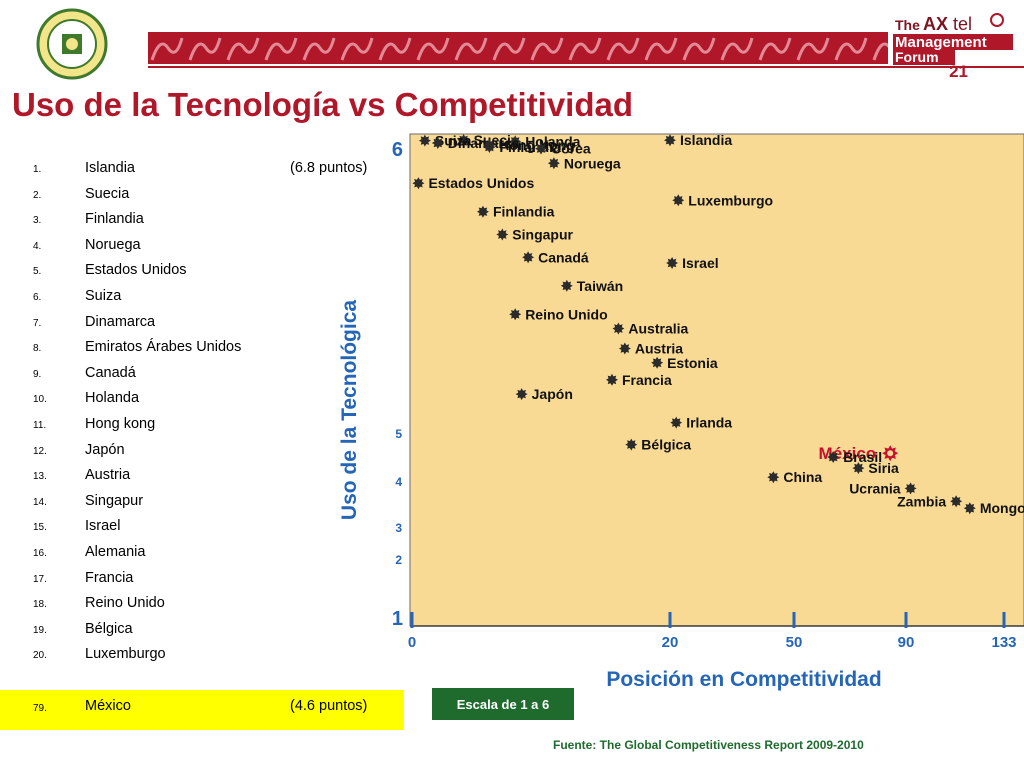 This screenshot has width=1024, height=768. What do you see at coordinates (958, 71) in the screenshot?
I see `page-number: 21` at bounding box center [958, 71].